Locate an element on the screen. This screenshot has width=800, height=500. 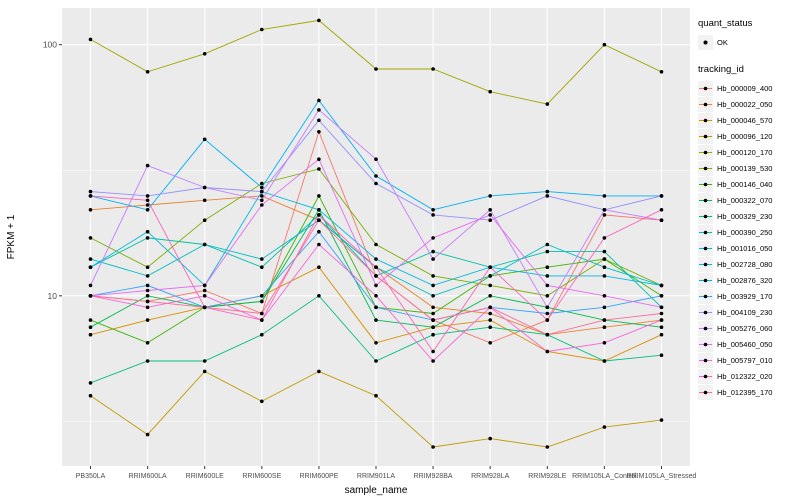
legend-item: Hb_000139_530 is located at coordinates (748, 168).